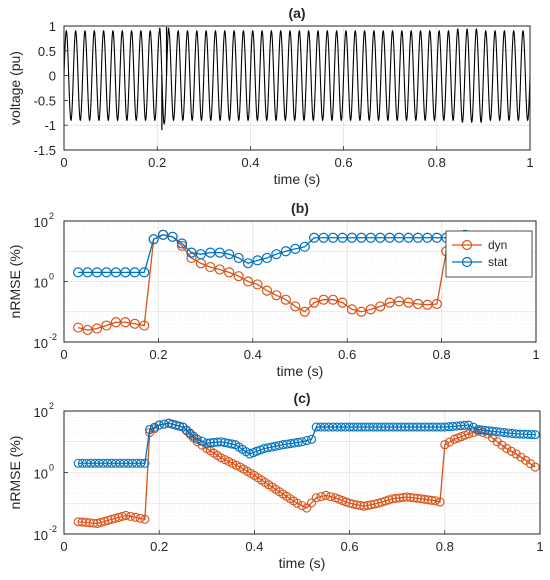 This screenshot has height=580, width=550. What do you see at coordinates (45, 100) in the screenshot?
I see `y-tick-label: -0.5` at bounding box center [45, 100].